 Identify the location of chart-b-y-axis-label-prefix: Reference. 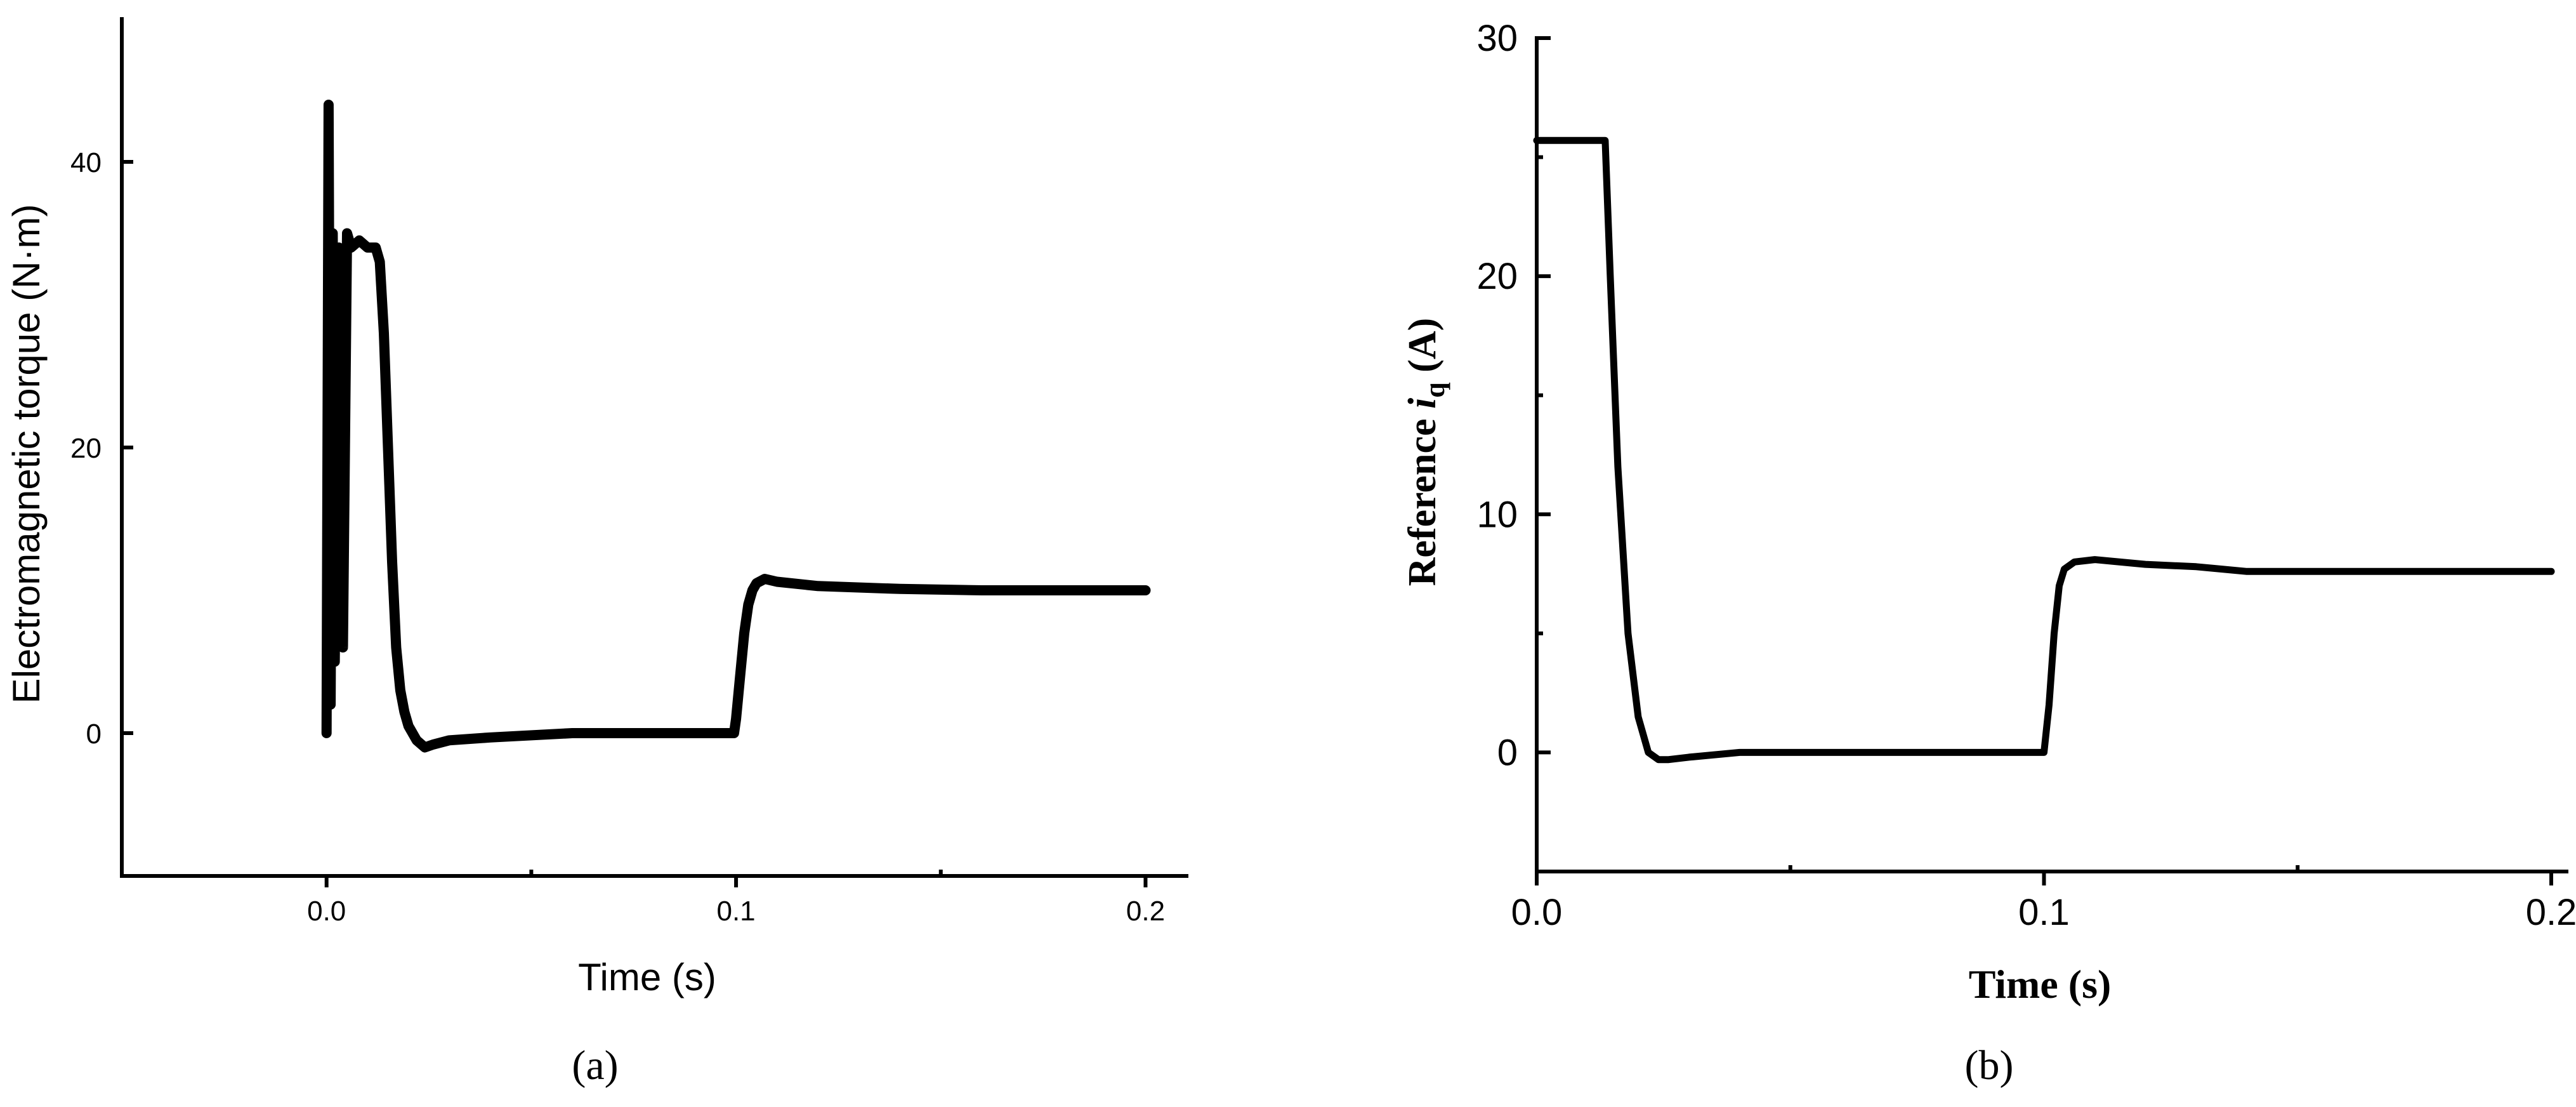
(1422, 498).